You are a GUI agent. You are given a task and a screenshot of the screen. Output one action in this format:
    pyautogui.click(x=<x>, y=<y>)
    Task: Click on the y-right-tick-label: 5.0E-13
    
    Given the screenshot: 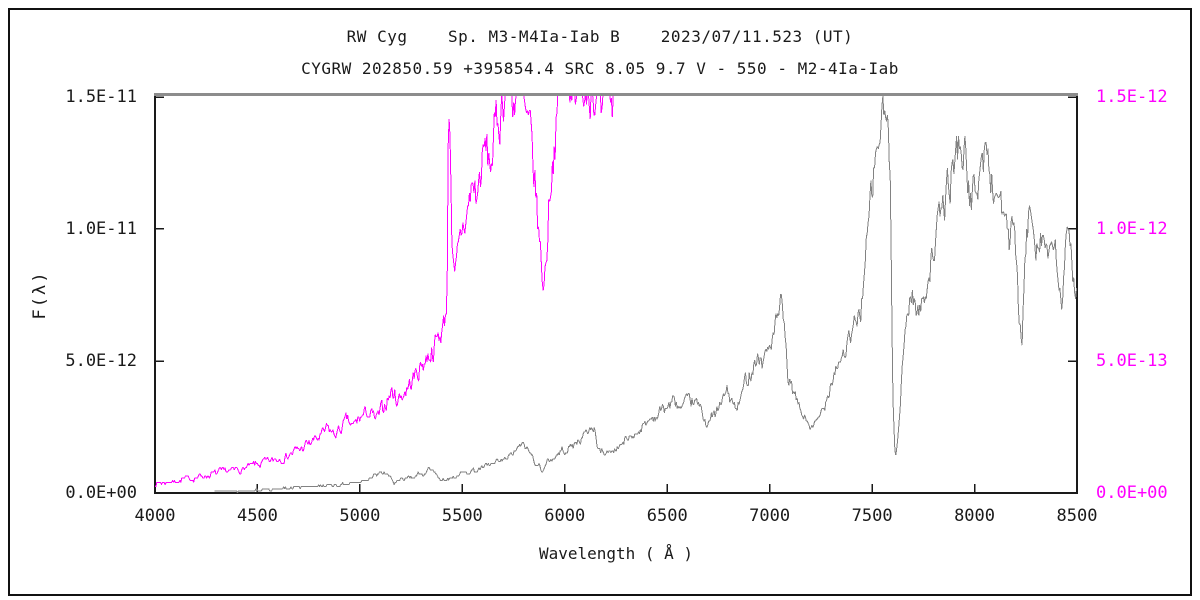 What is the action you would take?
    pyautogui.click(x=1132, y=361)
    